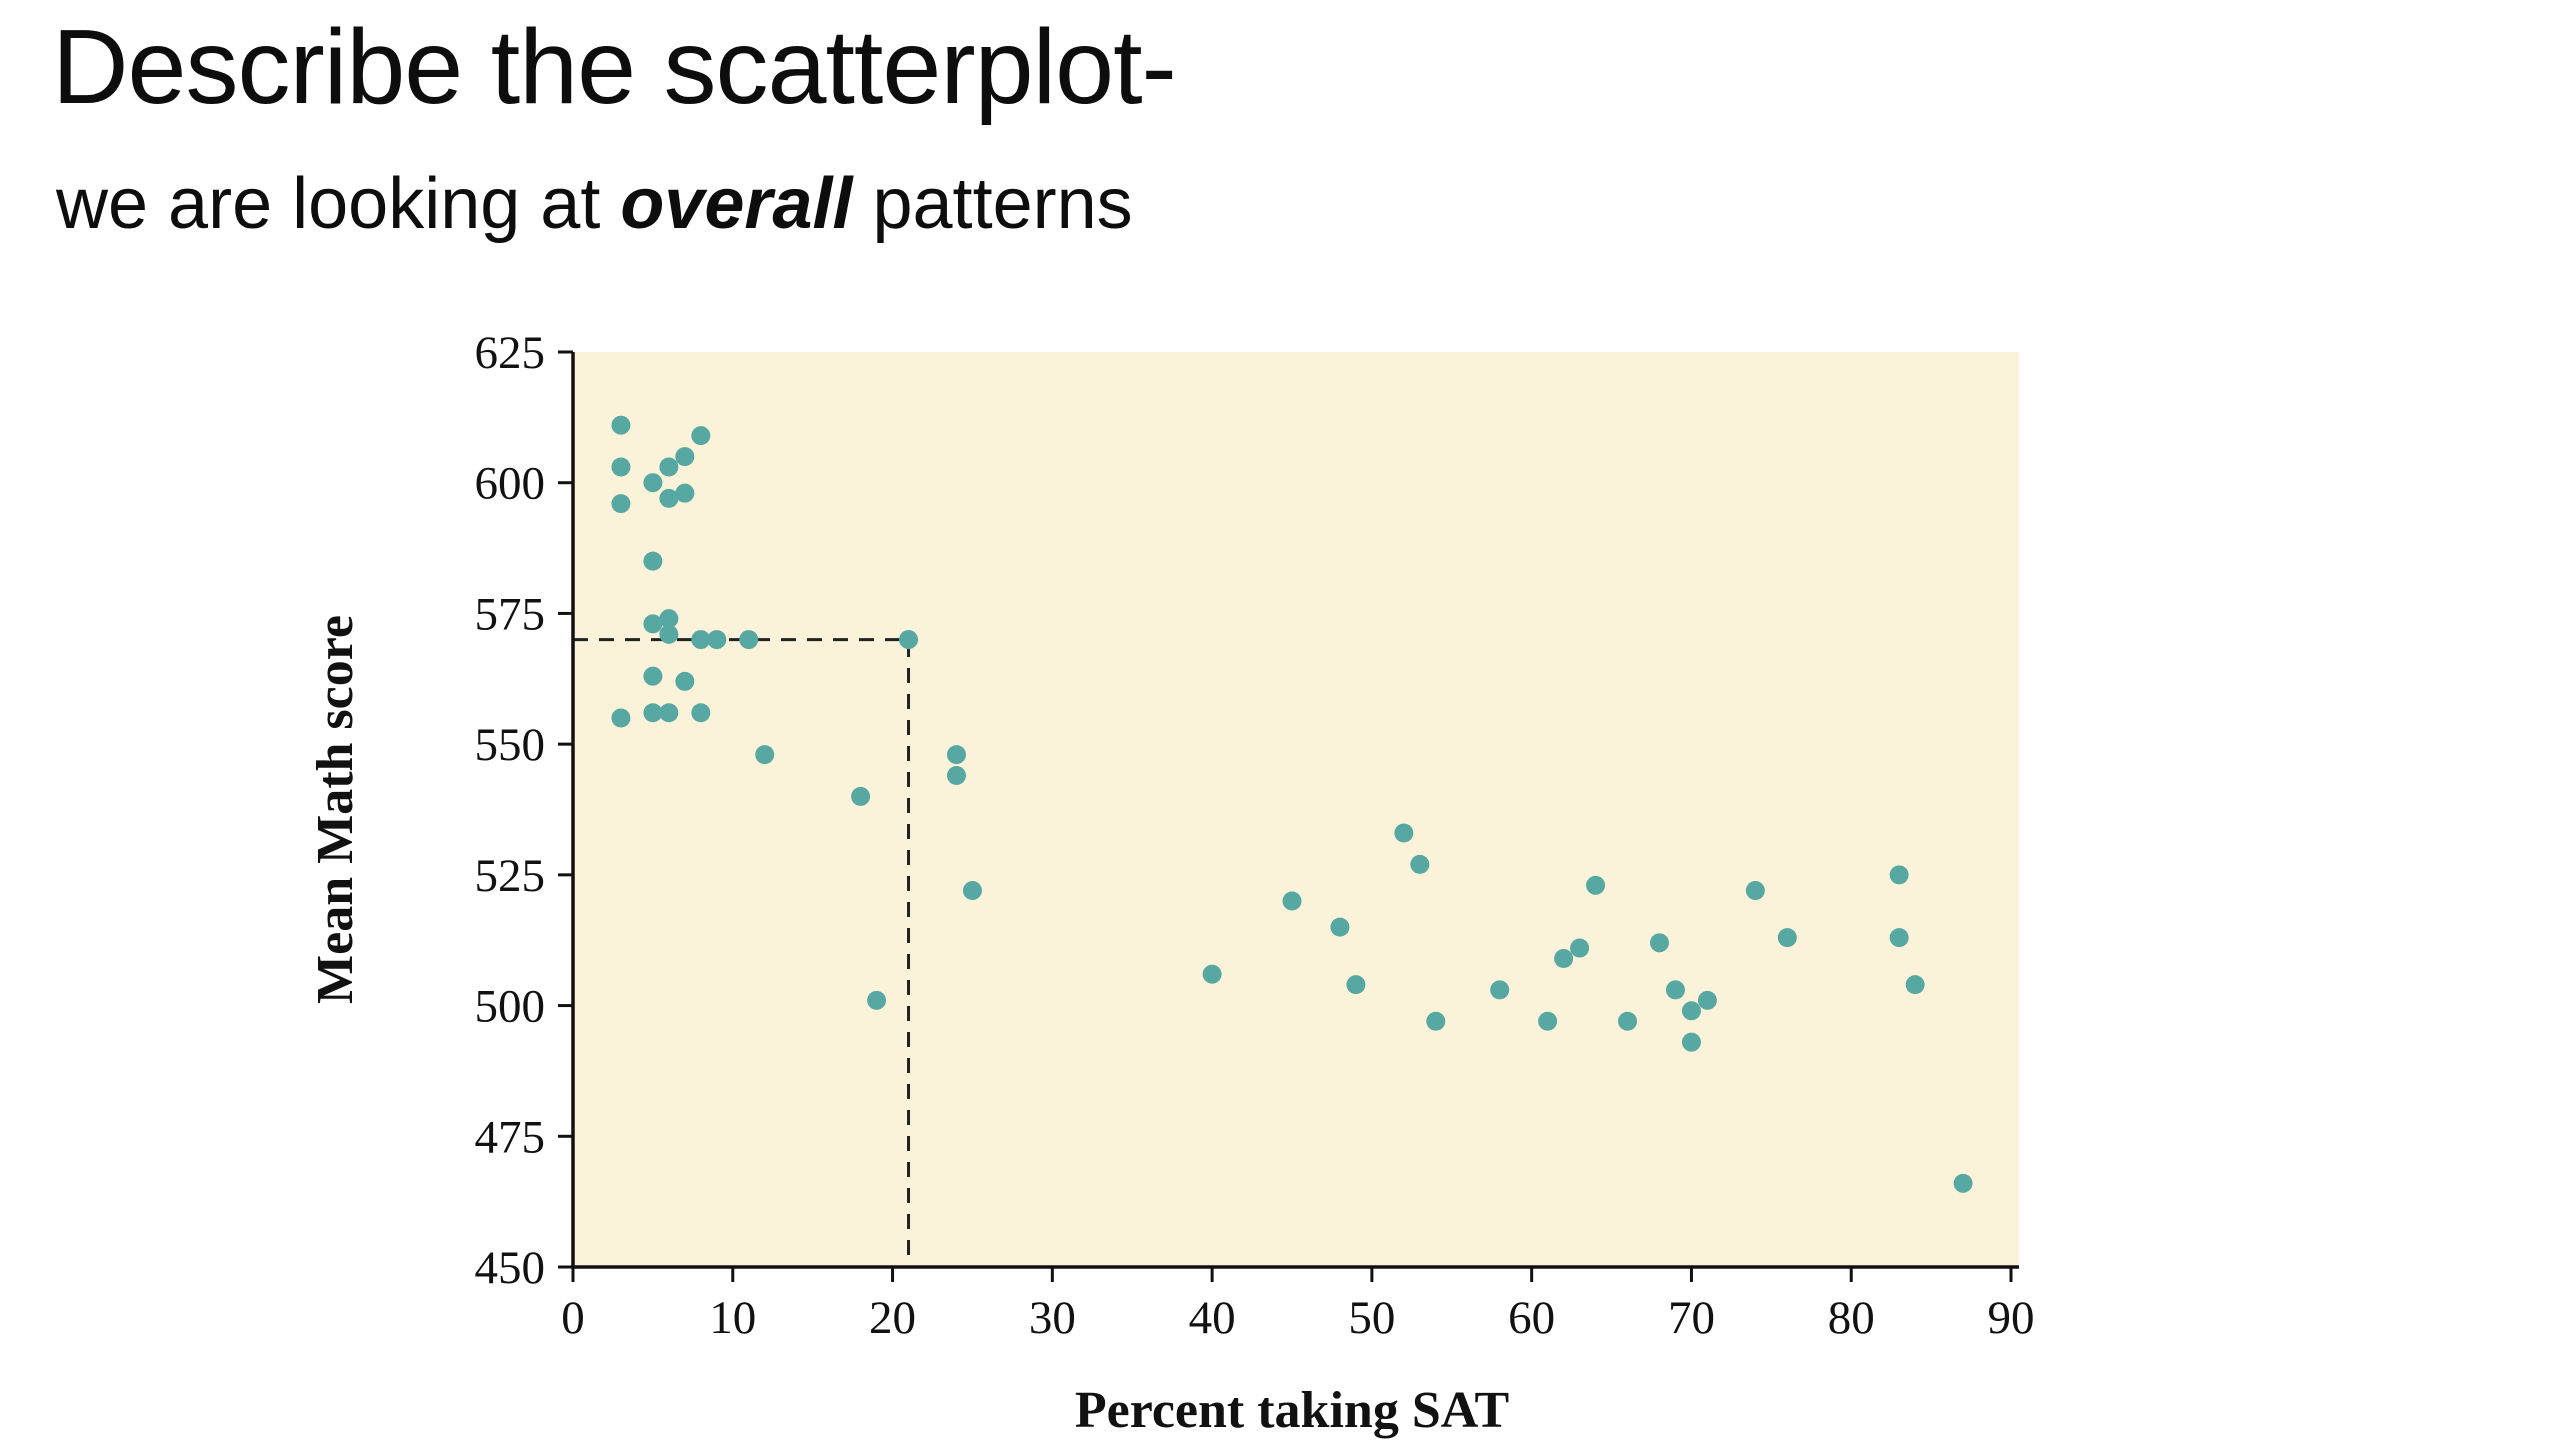 This screenshot has width=2560, height=1440. Describe the element at coordinates (736, 204) in the screenshot. I see `slide-subtitle-emphasis: overall` at that location.